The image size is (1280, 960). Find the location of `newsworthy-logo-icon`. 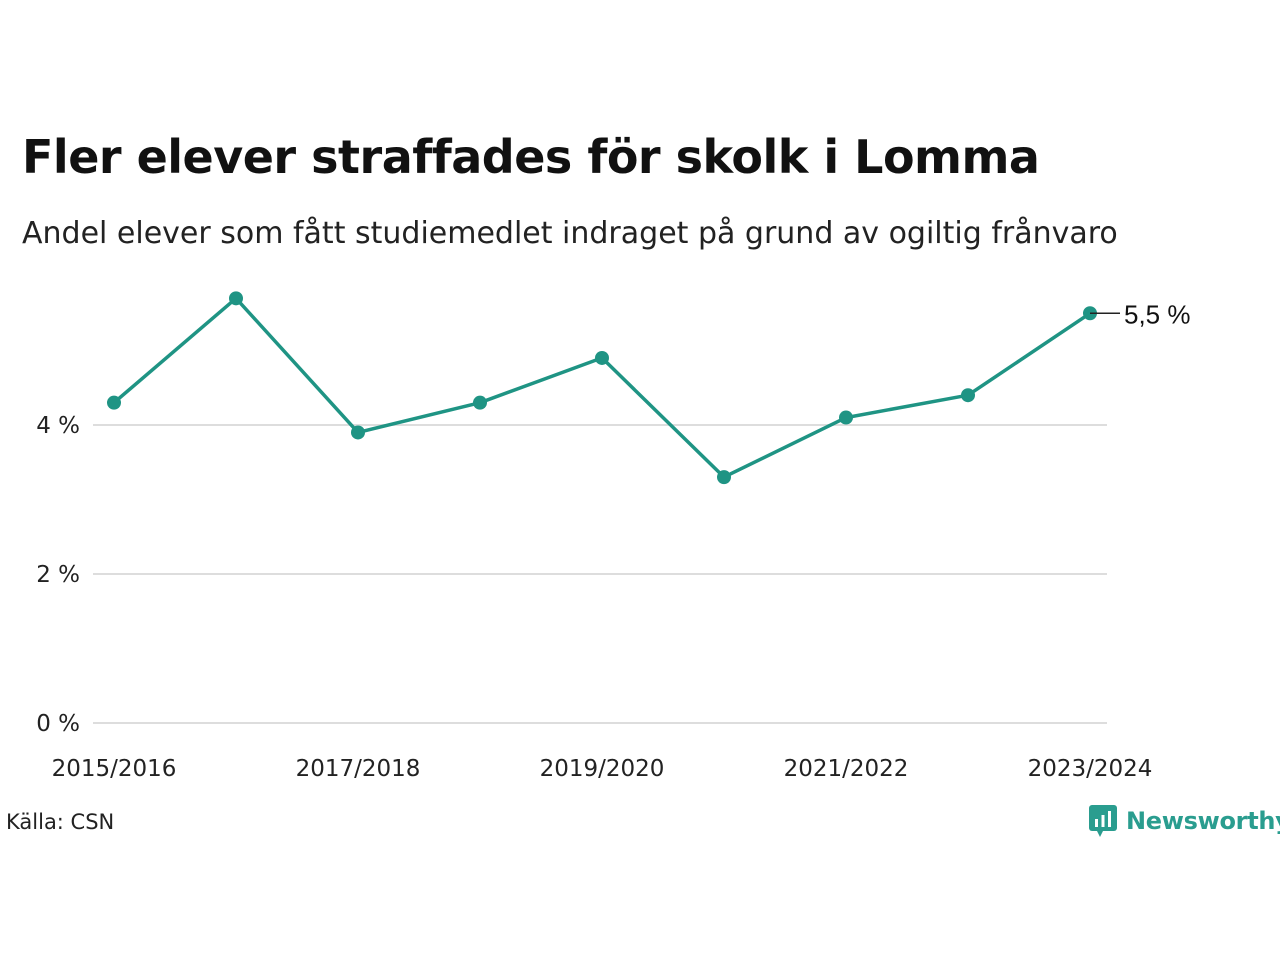

newsworthy-logo-icon is located at coordinates (1103, 821).